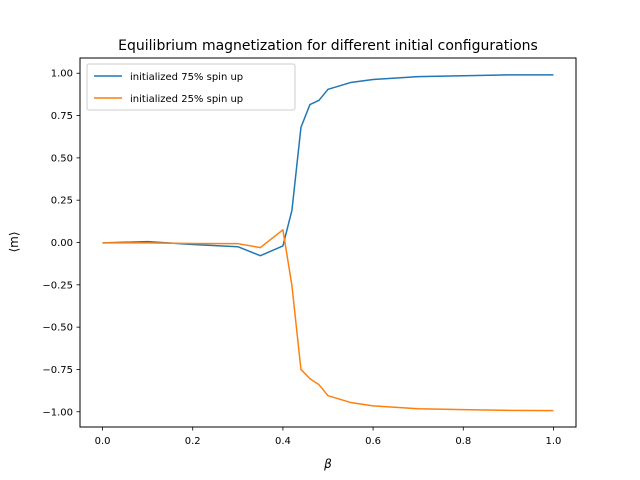 The width and height of the screenshot is (640, 480). Describe the element at coordinates (62, 158) in the screenshot. I see `y-tick-label: 0.50` at that location.